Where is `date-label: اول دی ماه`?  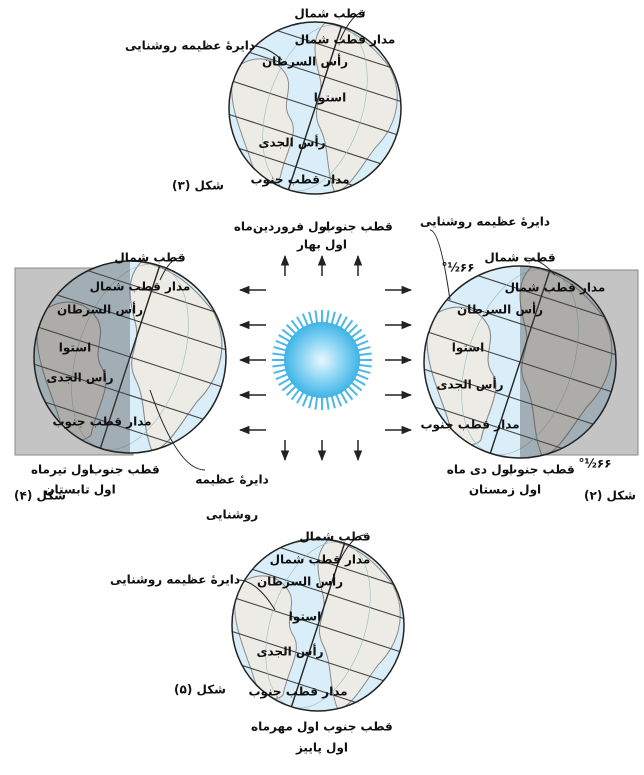
date-label: اول دی ماه is located at coordinates (480, 470).